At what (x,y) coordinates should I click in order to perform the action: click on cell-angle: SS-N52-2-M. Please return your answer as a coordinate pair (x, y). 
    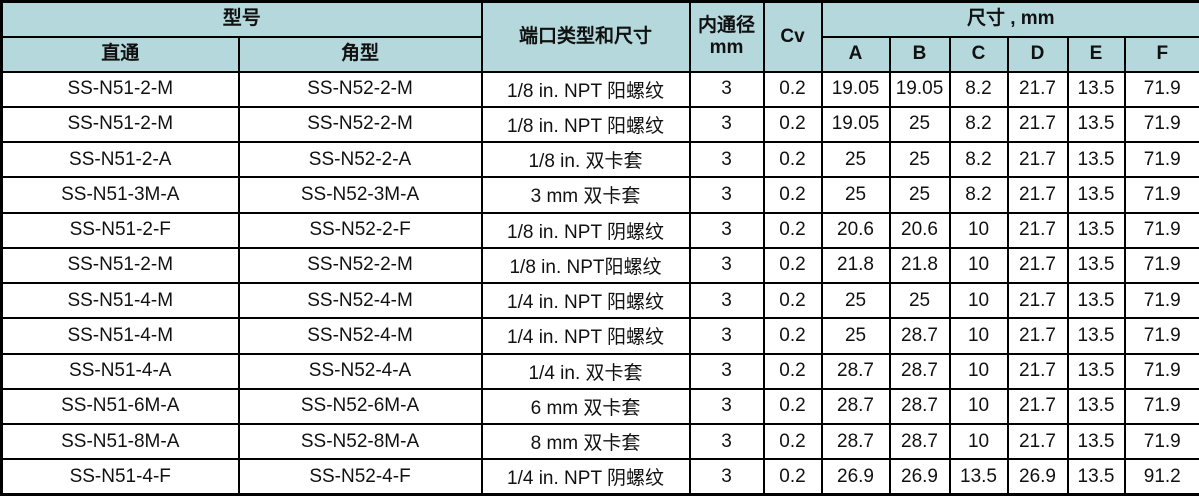
    Looking at the image, I should click on (360, 89).